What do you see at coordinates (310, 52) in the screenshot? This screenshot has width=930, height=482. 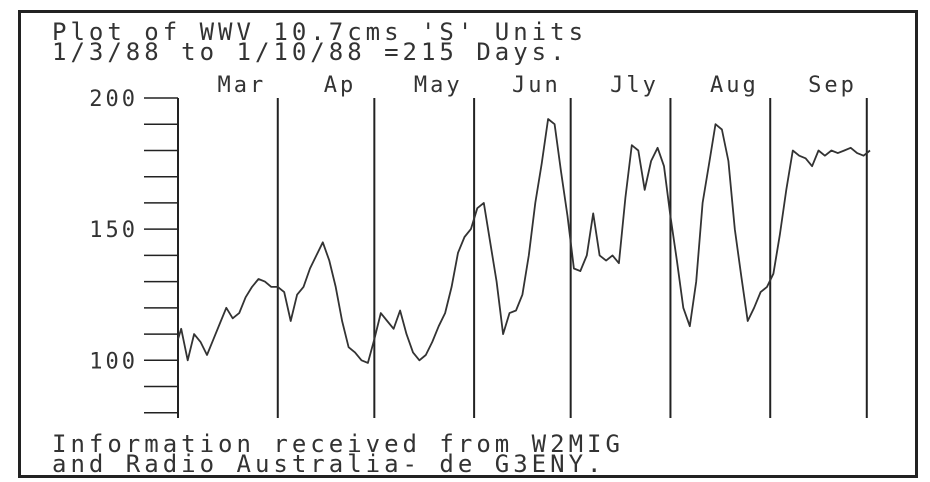 I see `chart-subtitle: 1/3/88 to 1/10/88 =215 Days.` at bounding box center [310, 52].